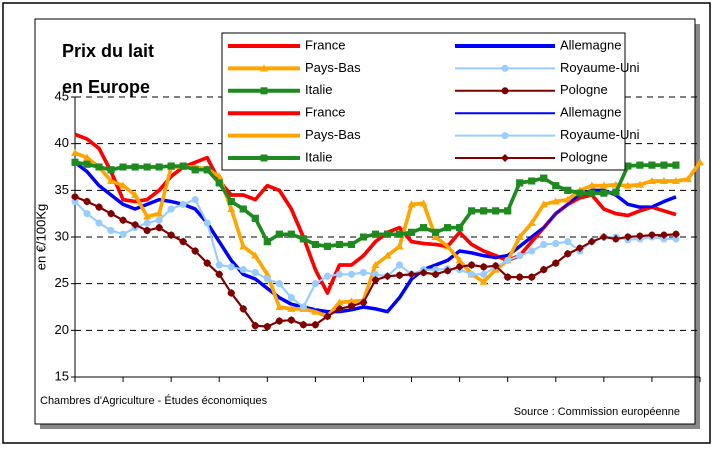  I want to click on y-axis-label: en €/100Kg, so click(40, 237).